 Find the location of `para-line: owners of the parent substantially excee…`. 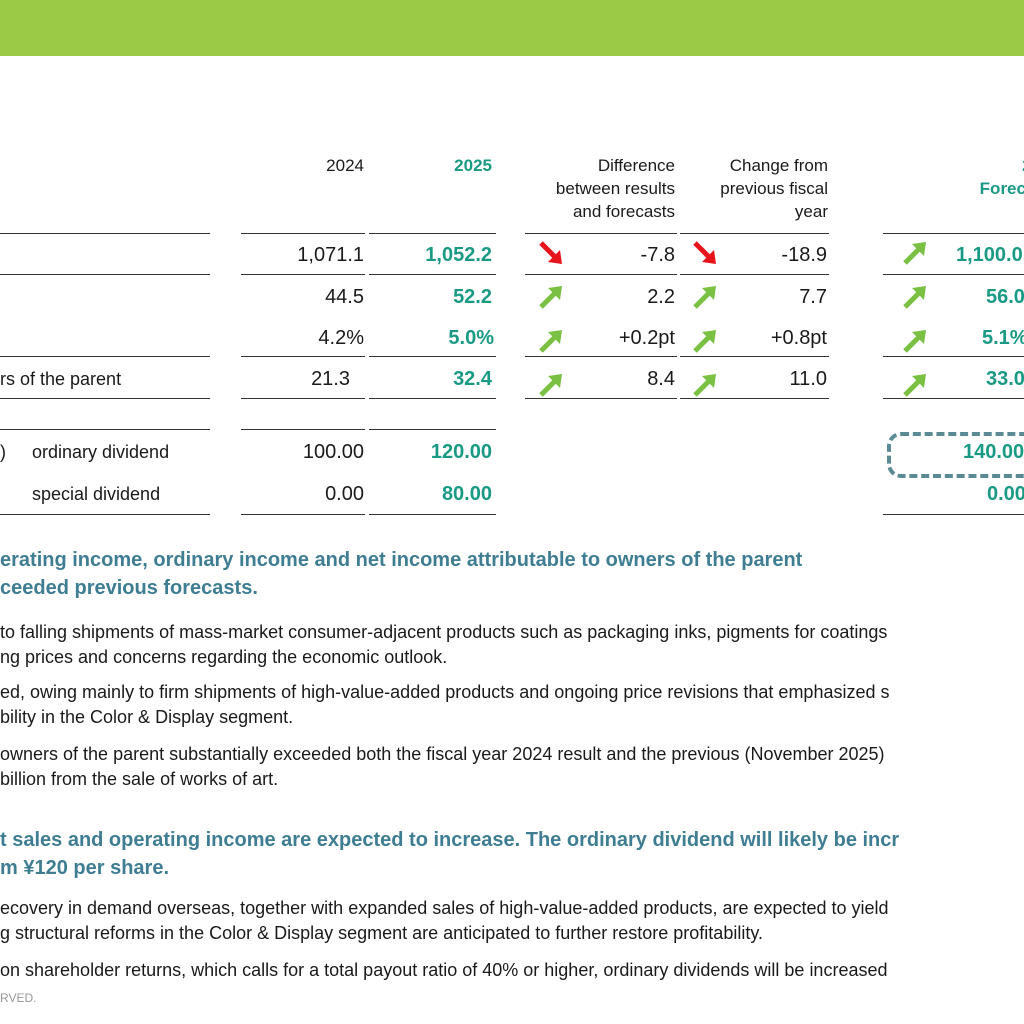

para-line: owners of the parent substantially excee… is located at coordinates (442, 754).